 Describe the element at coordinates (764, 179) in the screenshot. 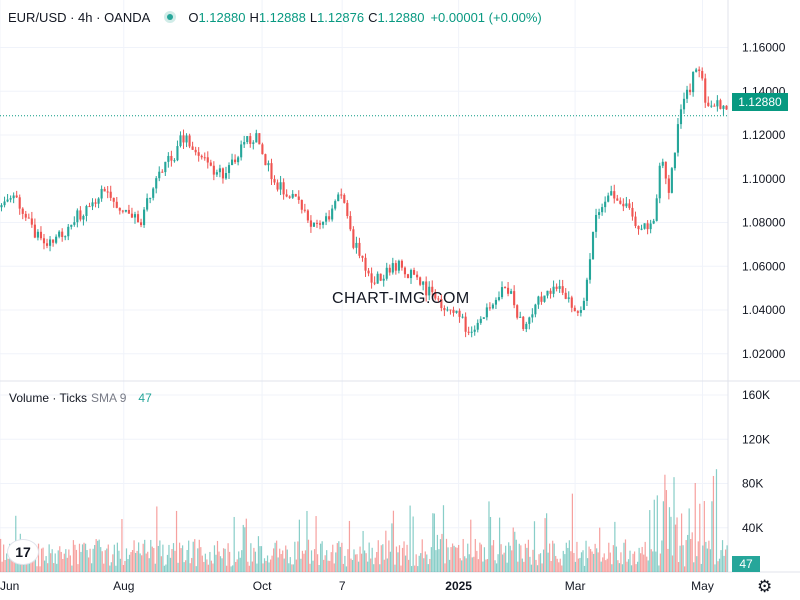

I see `price-tick-label: 1.10000` at that location.